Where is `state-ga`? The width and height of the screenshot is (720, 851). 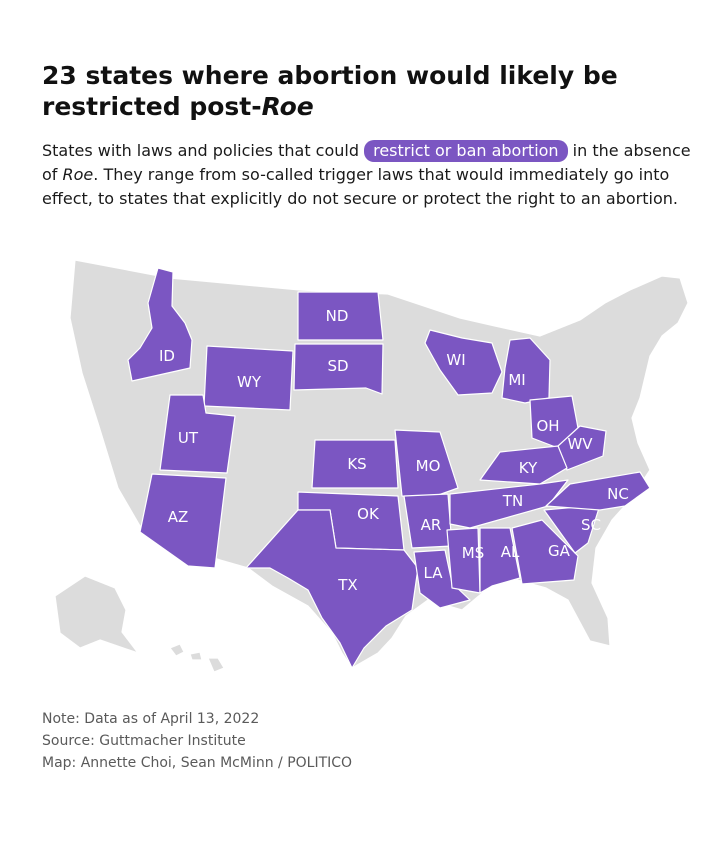 state-ga is located at coordinates (545, 552).